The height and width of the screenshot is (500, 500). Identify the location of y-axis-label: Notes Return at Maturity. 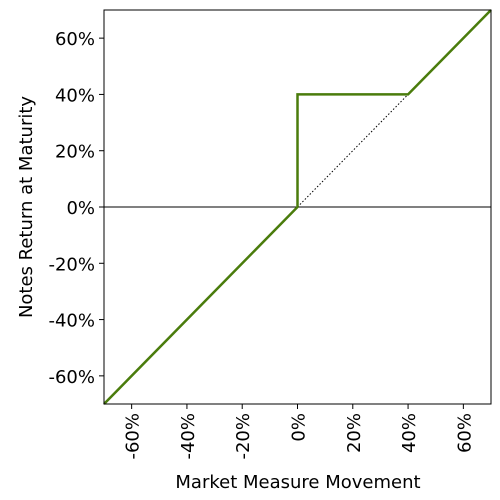
(26, 207).